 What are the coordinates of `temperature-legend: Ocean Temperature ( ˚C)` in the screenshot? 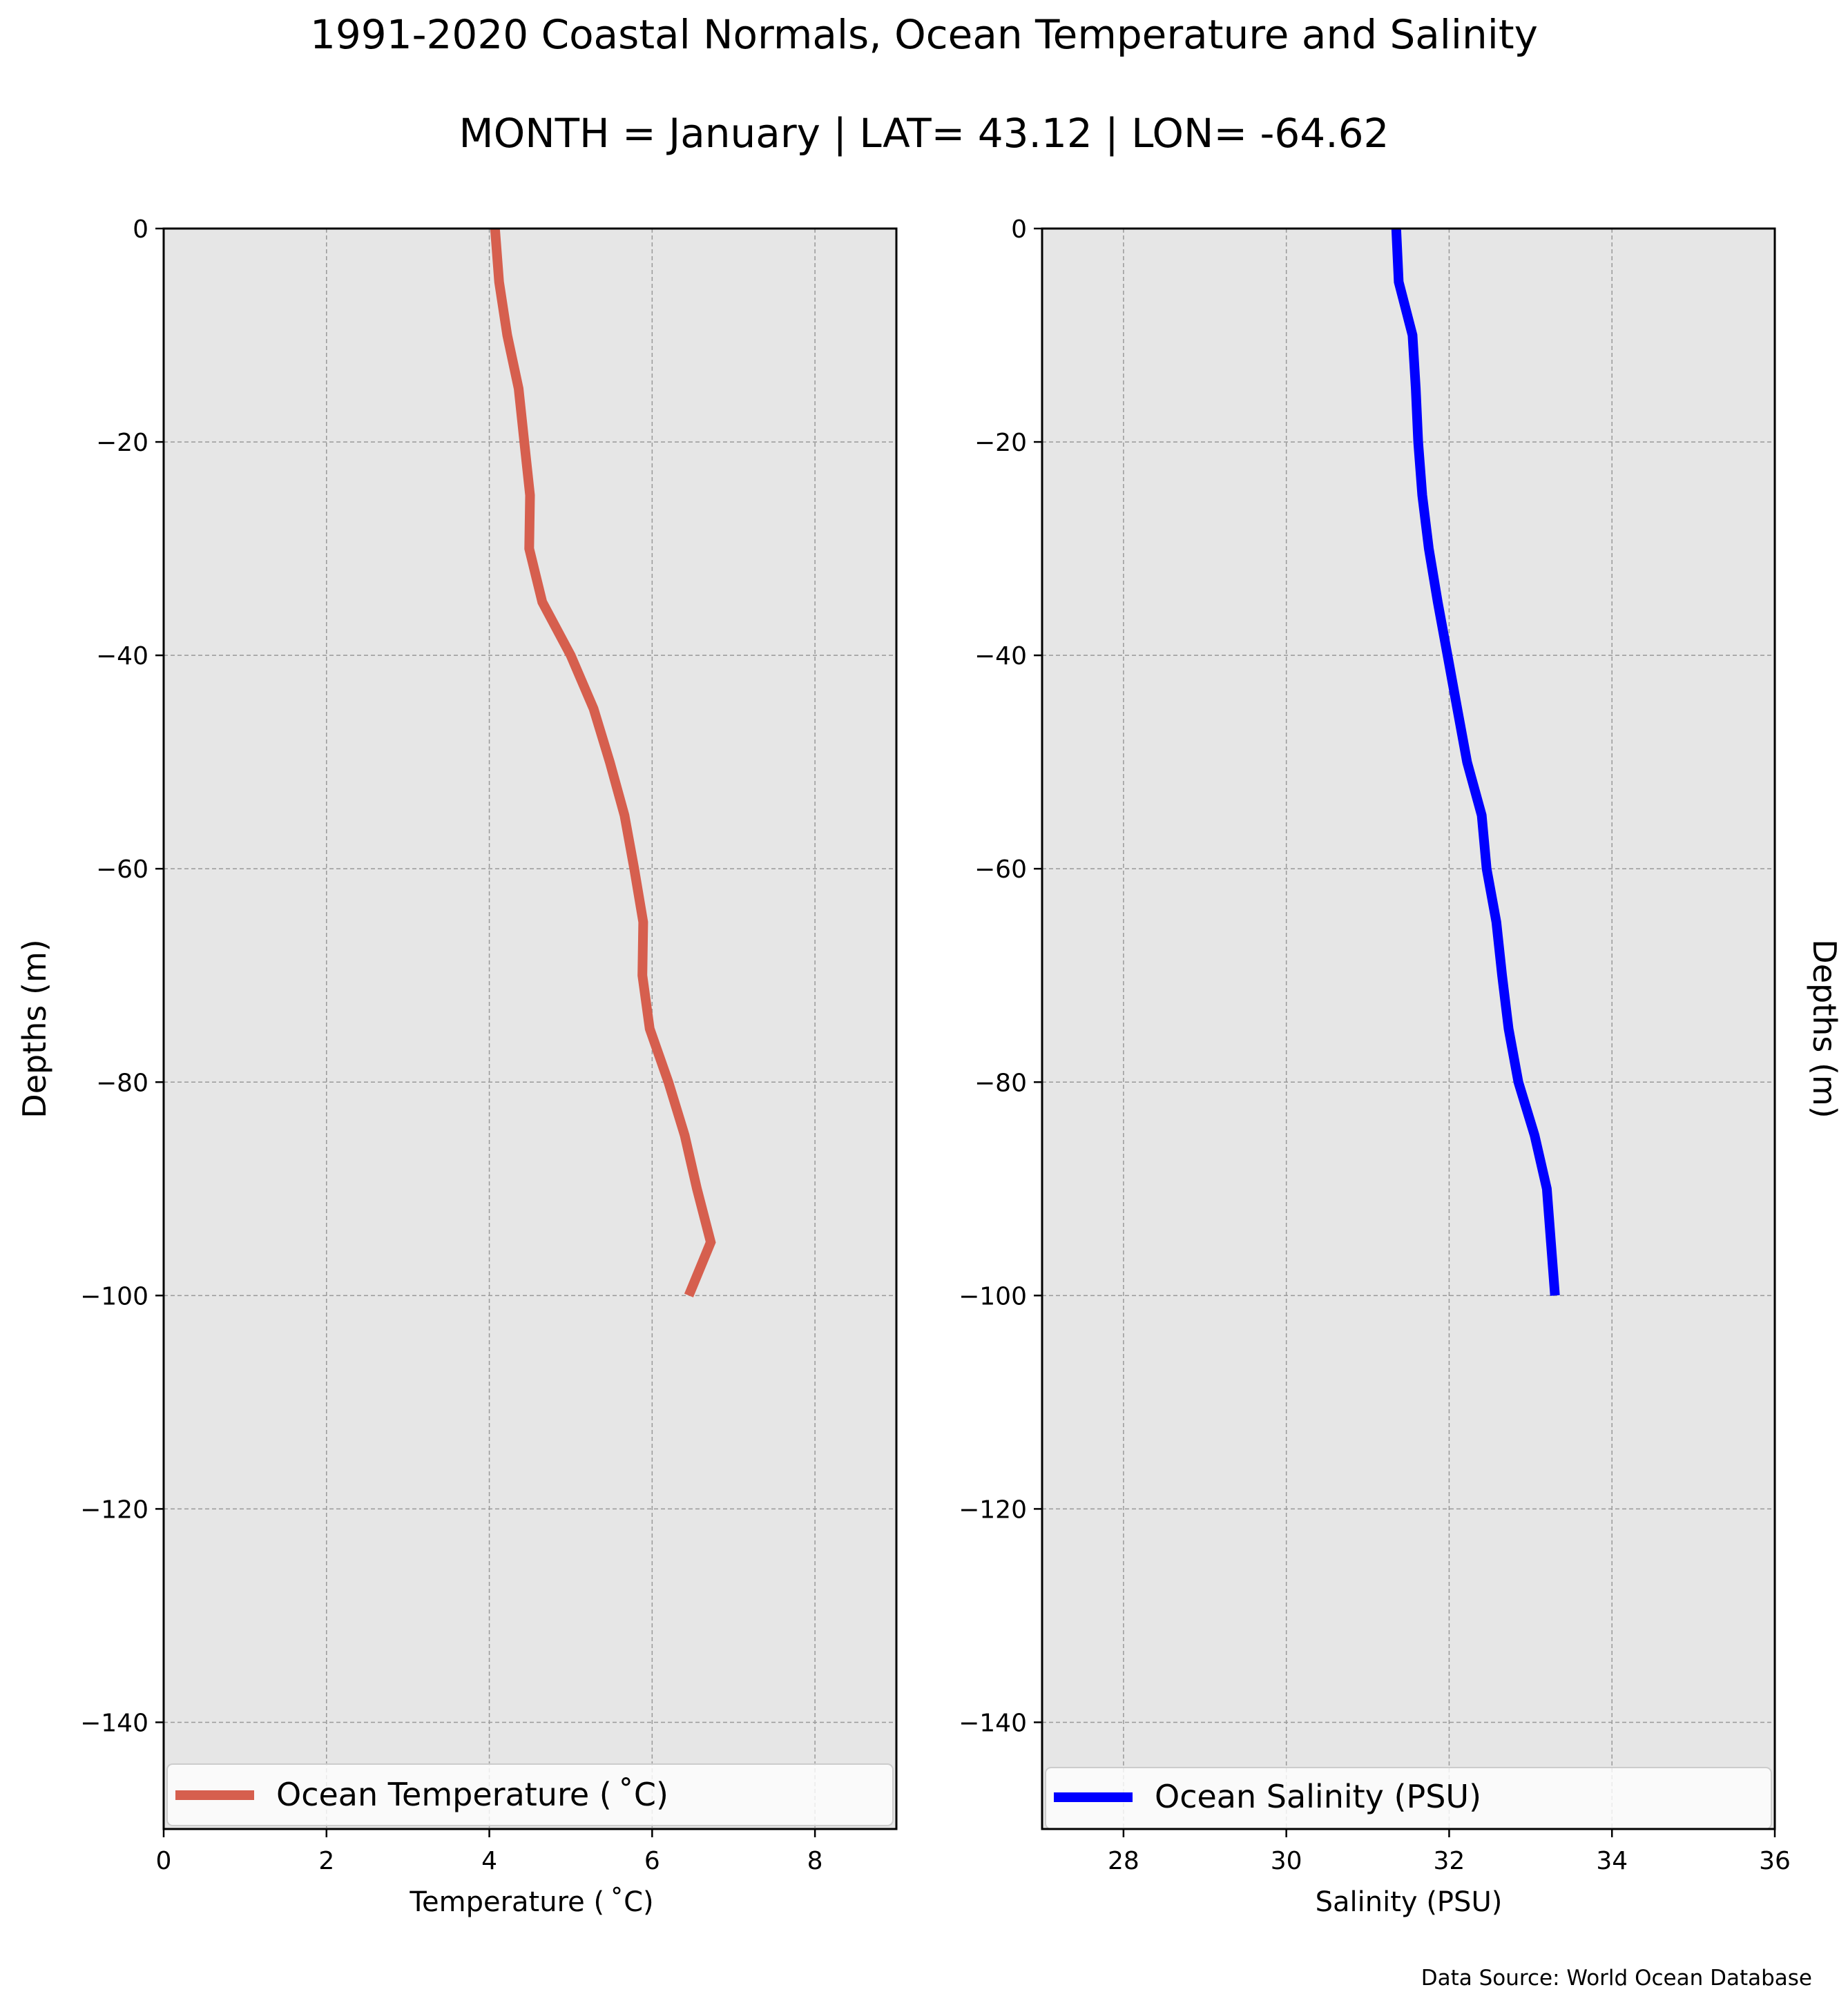 It's located at (530, 1795).